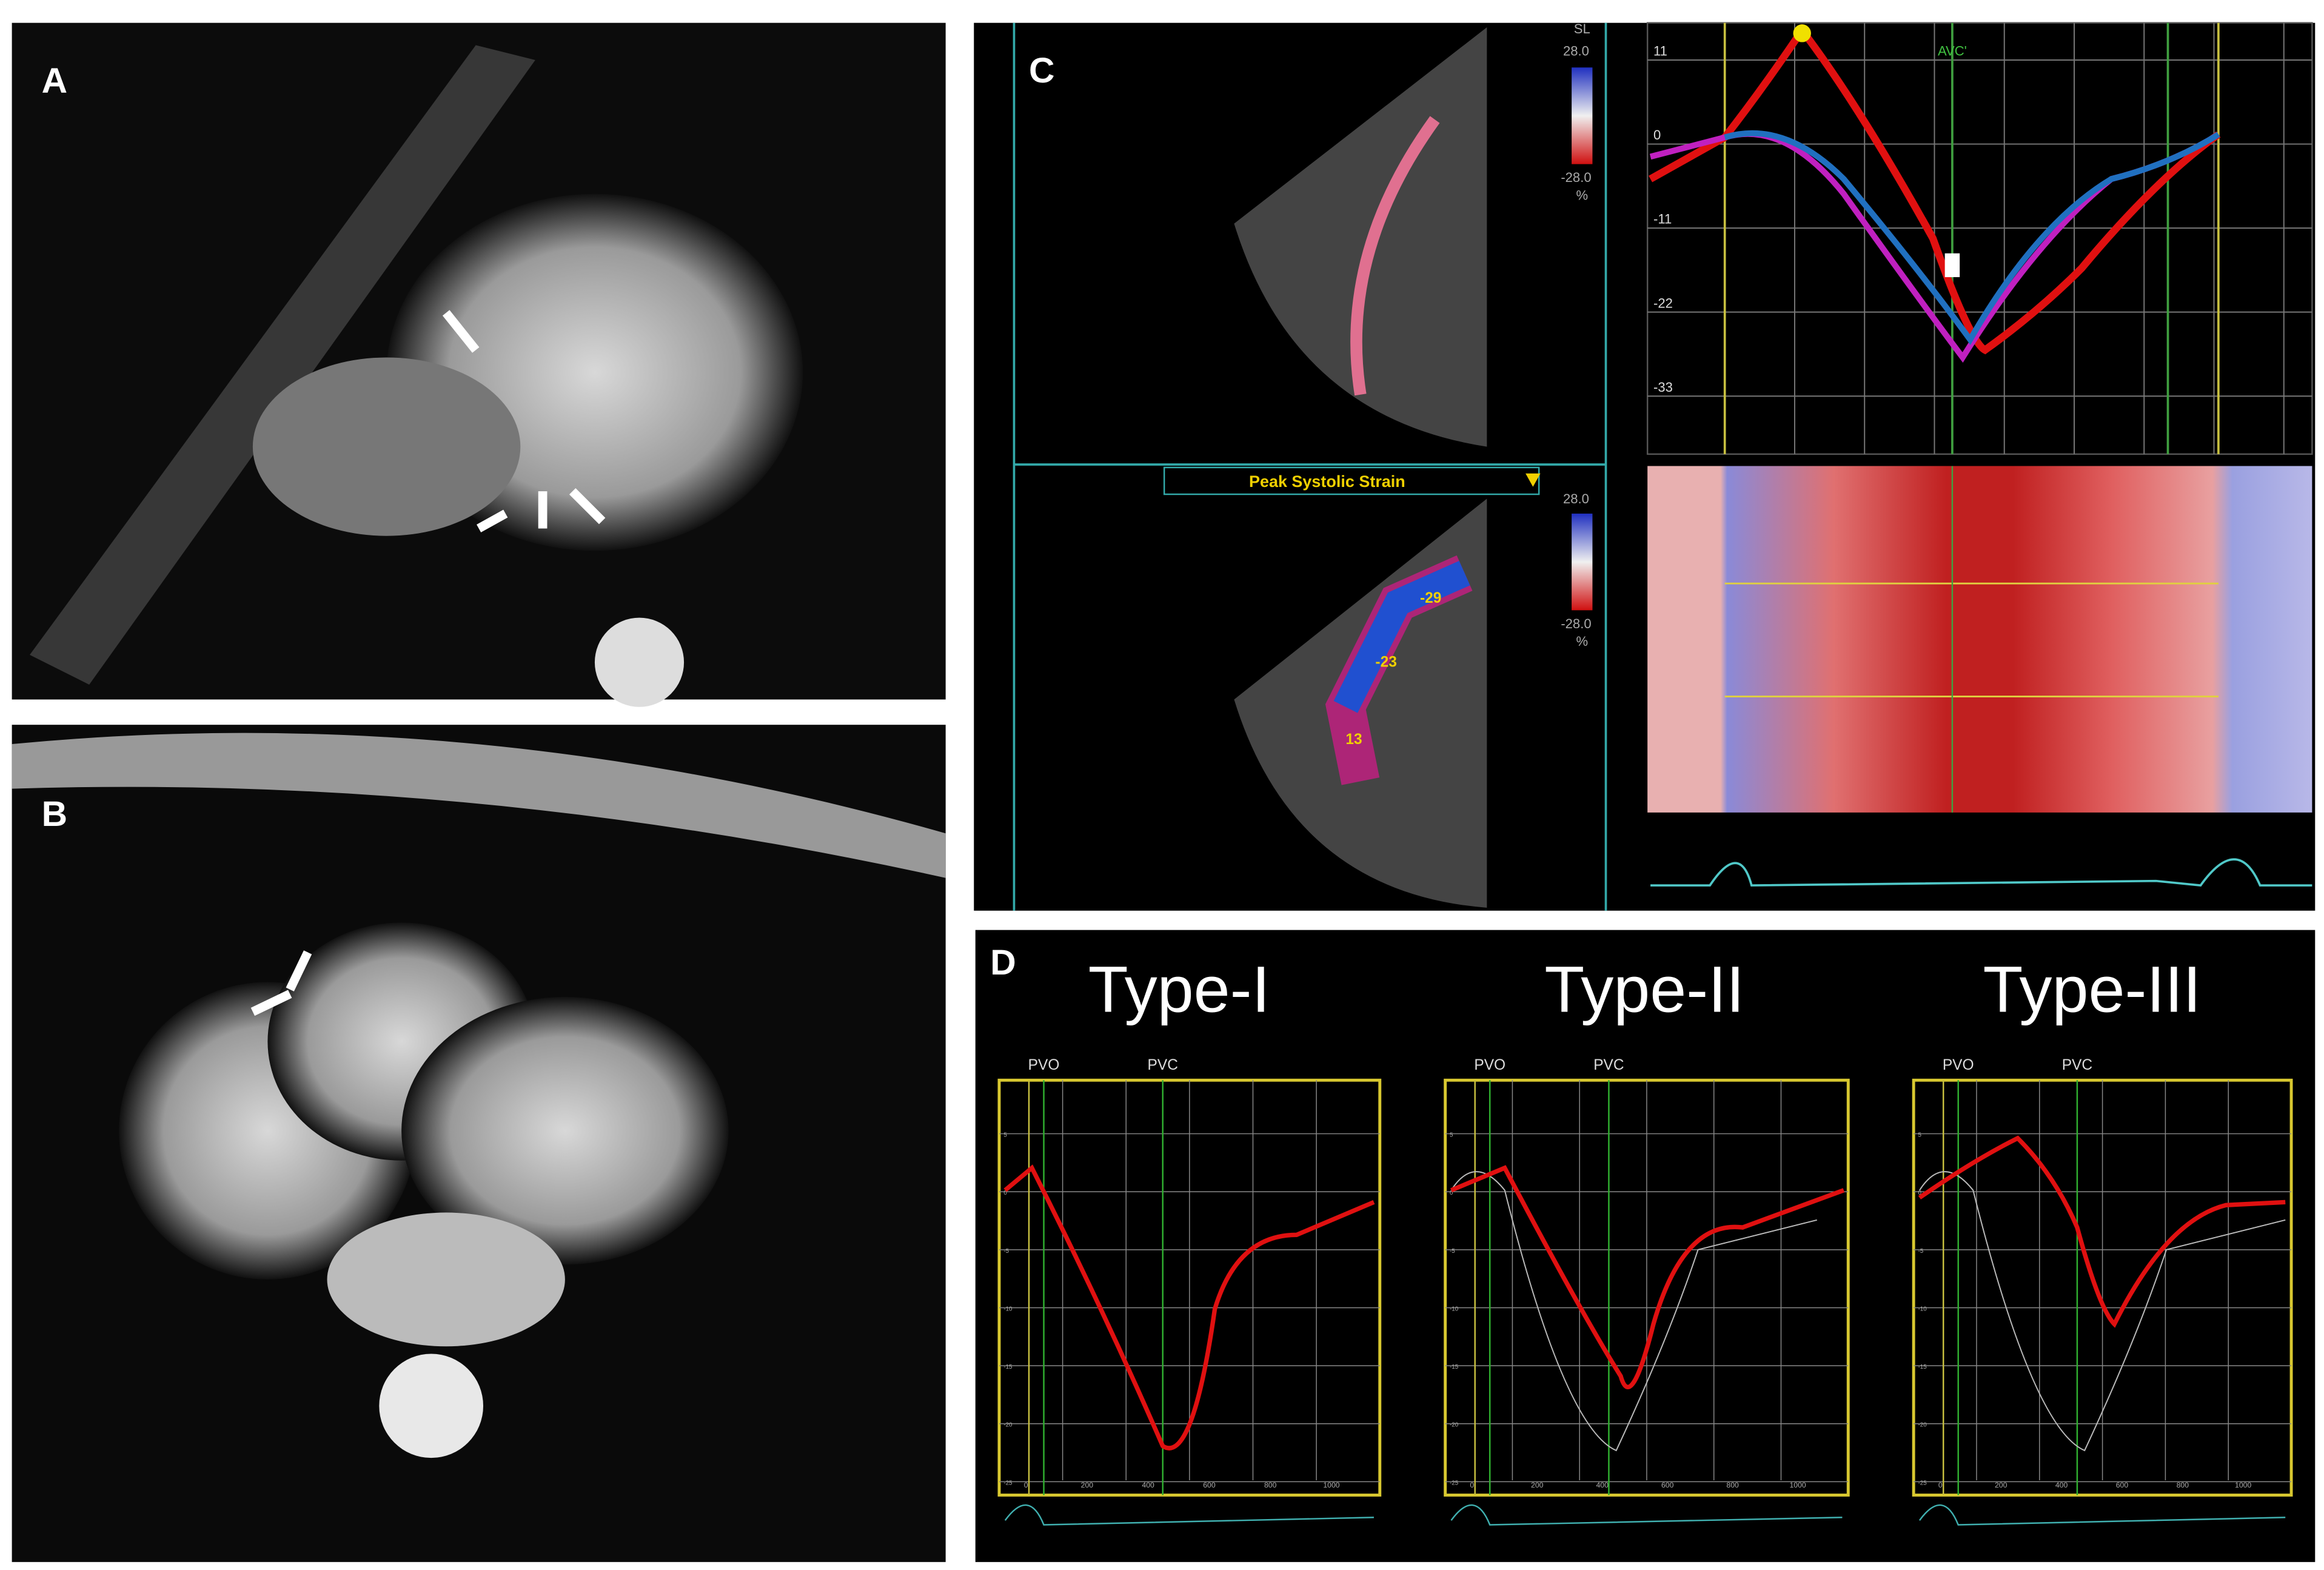 This screenshot has height=1570, width=2324. I want to click on avc-marker, so click(1952, 265).